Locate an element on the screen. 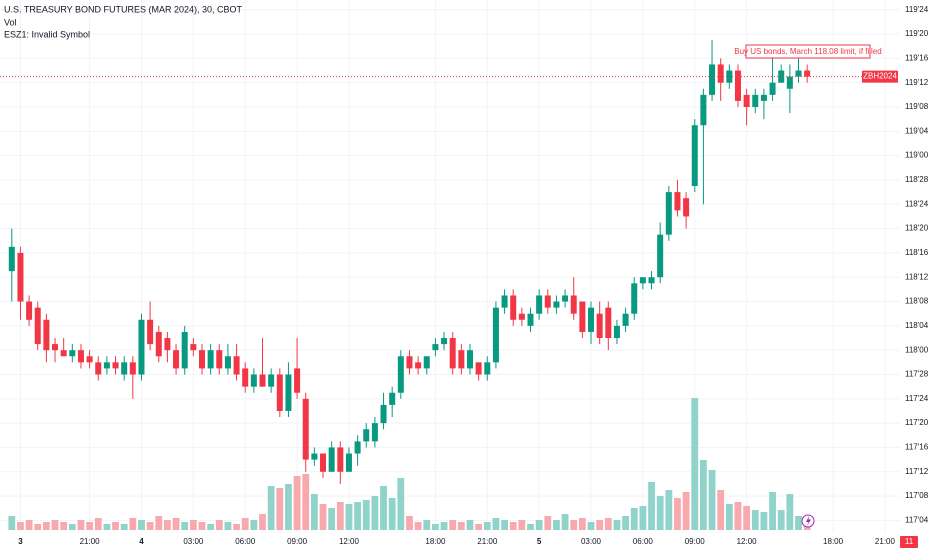  replay-icon is located at coordinates (808, 521).